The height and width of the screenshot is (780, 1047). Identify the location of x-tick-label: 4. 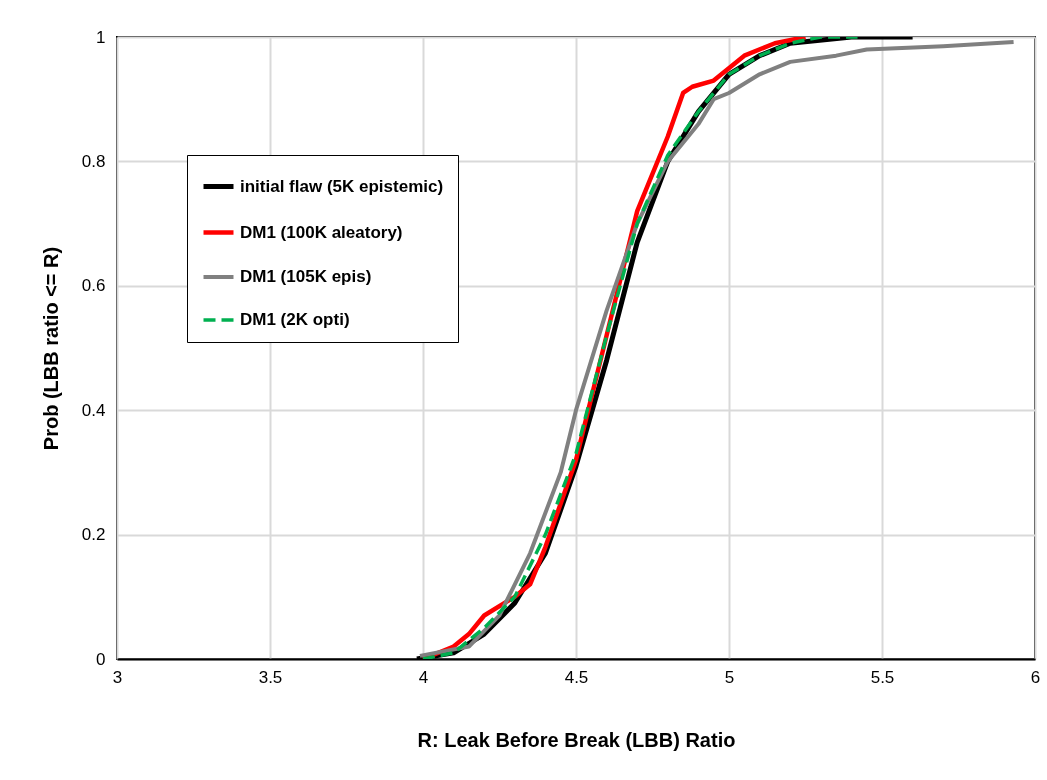
(423, 677).